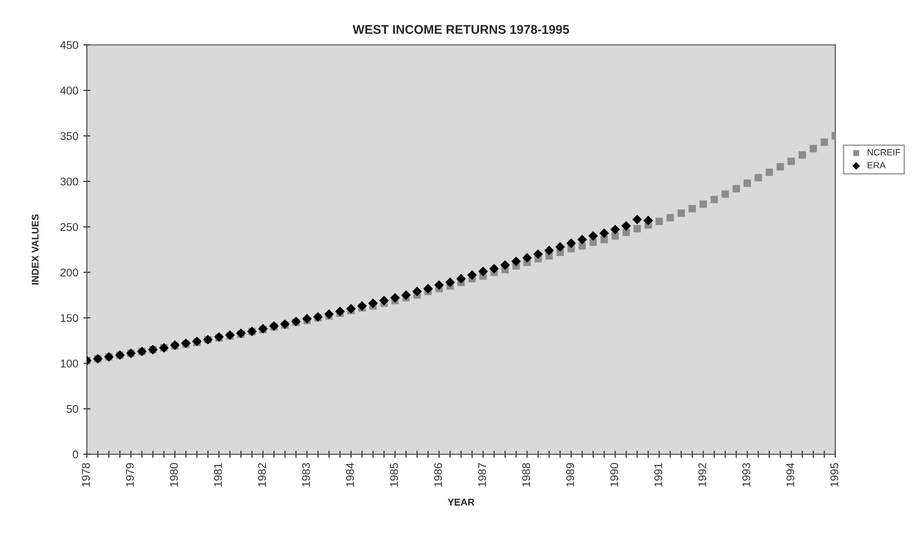 This screenshot has height=554, width=924. I want to click on y-tick-label: 150, so click(69, 318).